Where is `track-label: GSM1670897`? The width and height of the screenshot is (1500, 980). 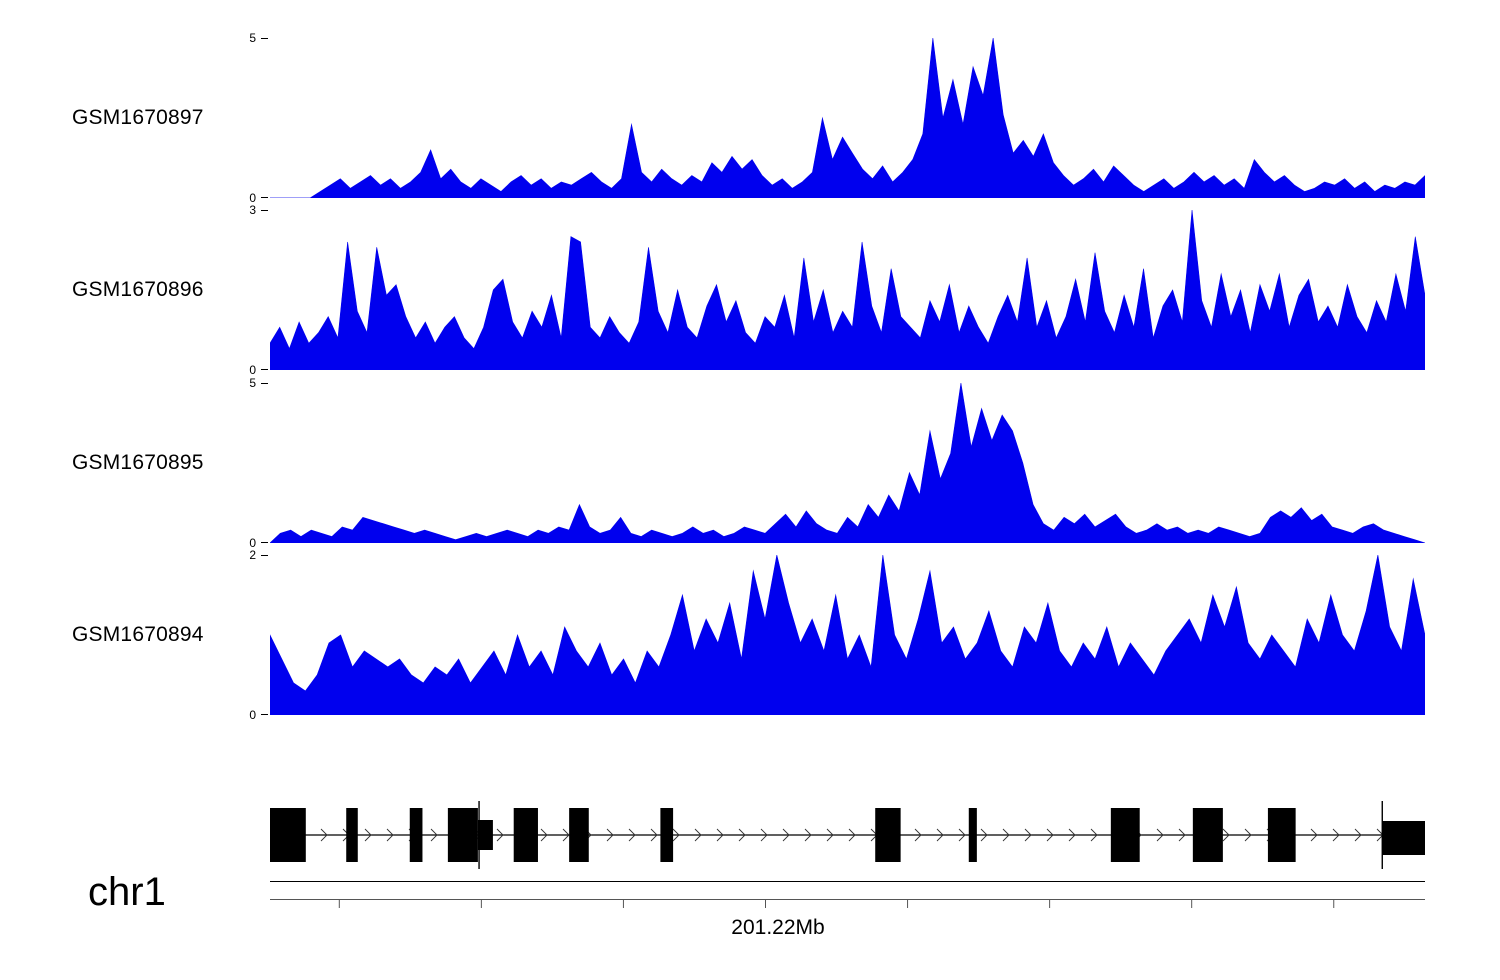 track-label: GSM1670897 is located at coordinates (138, 117).